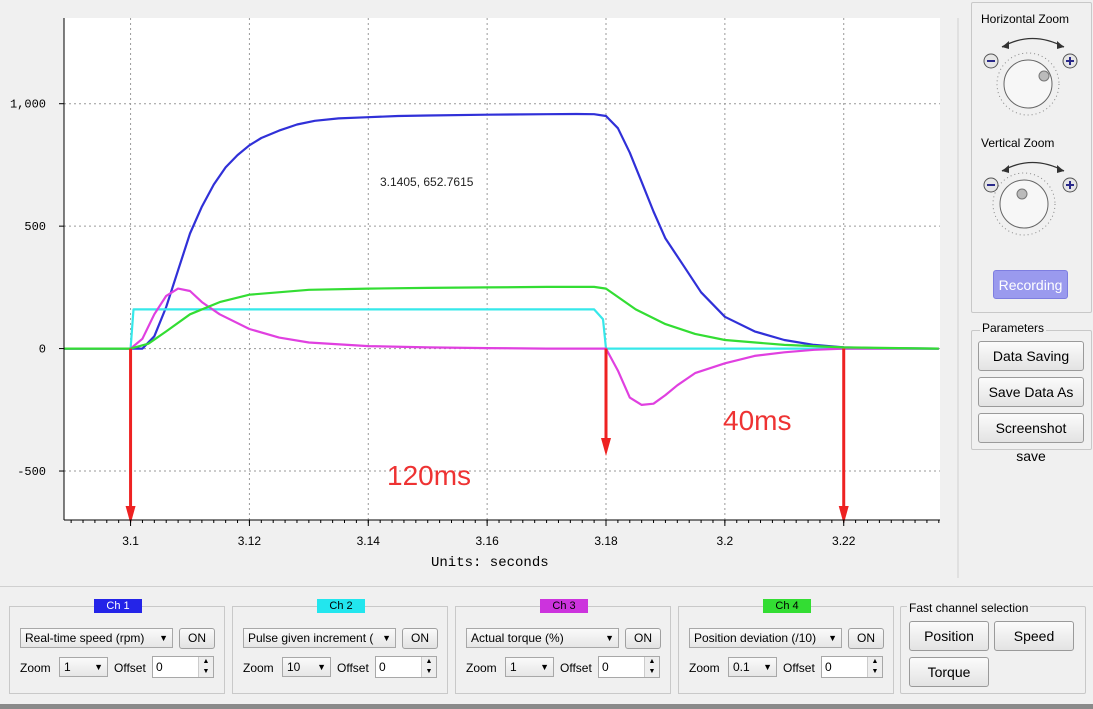 Image resolution: width=1093 pixels, height=709 pixels. I want to click on recording-button: Recording, so click(1030, 284).